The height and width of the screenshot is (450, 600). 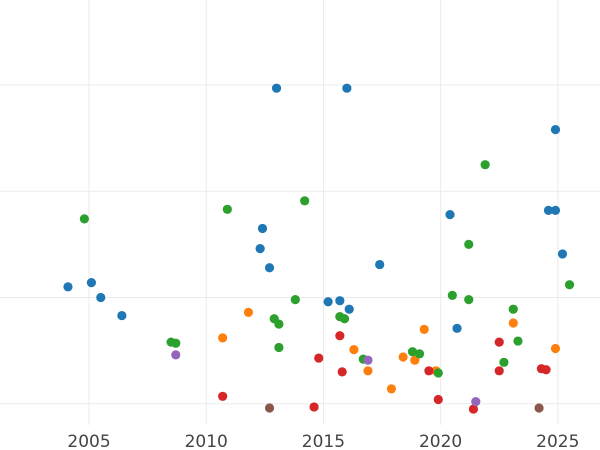 I want to click on x-tick-label: 2020, so click(x=440, y=441).